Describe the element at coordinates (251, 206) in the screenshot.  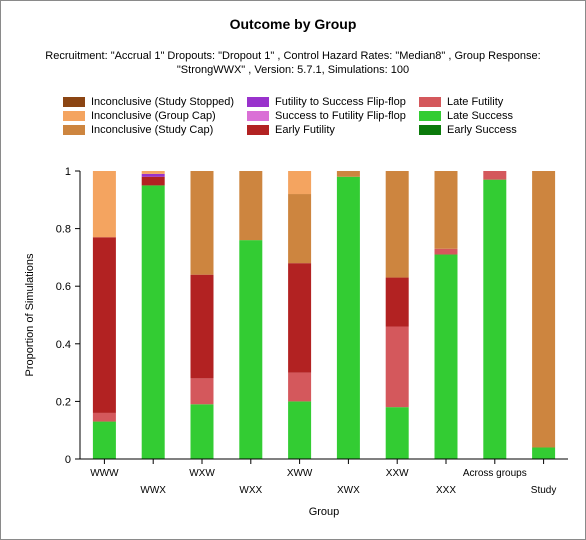
I see `bar-wxx-inconclusive-study-cap` at that location.